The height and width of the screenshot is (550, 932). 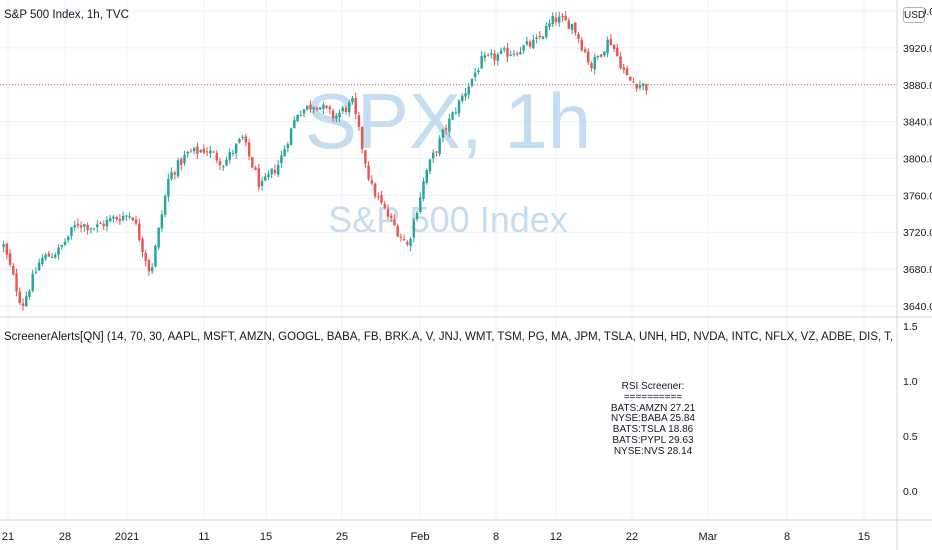 What do you see at coordinates (653, 451) in the screenshot?
I see `screener-line: NYSE:NVS 28.14` at bounding box center [653, 451].